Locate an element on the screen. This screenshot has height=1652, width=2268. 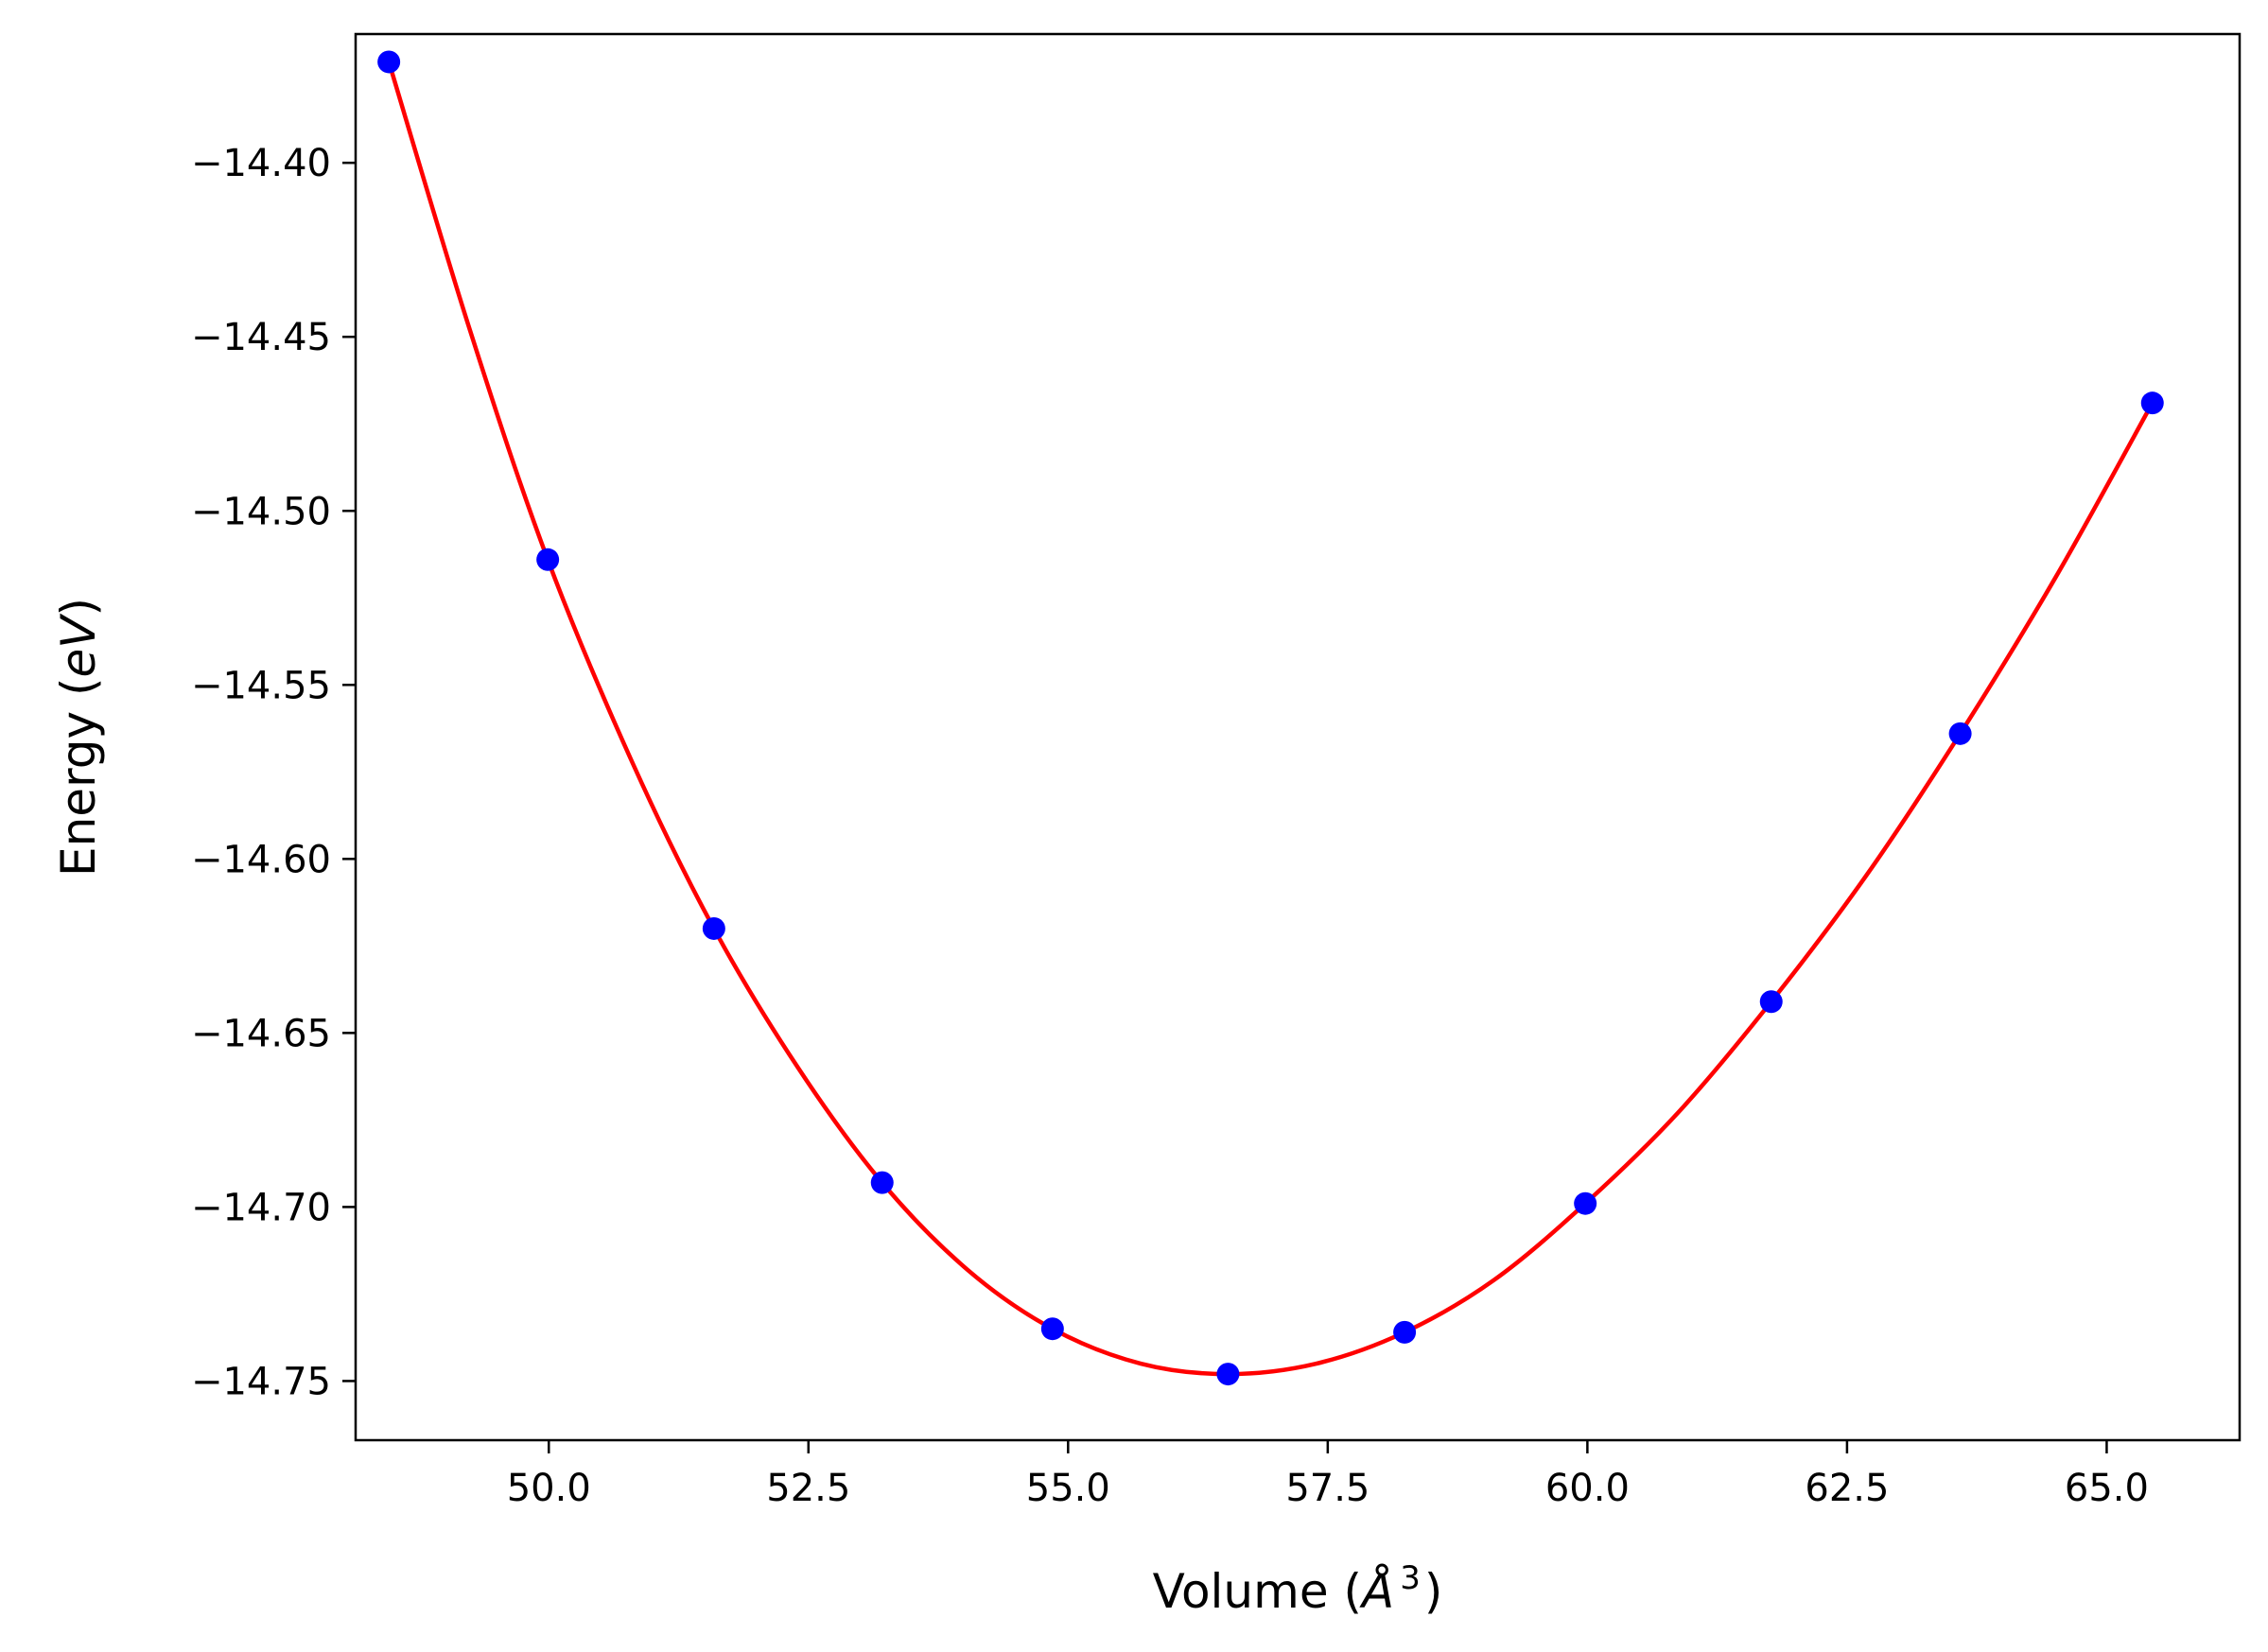
x-tick-label: 62.5 is located at coordinates (1847, 1489).